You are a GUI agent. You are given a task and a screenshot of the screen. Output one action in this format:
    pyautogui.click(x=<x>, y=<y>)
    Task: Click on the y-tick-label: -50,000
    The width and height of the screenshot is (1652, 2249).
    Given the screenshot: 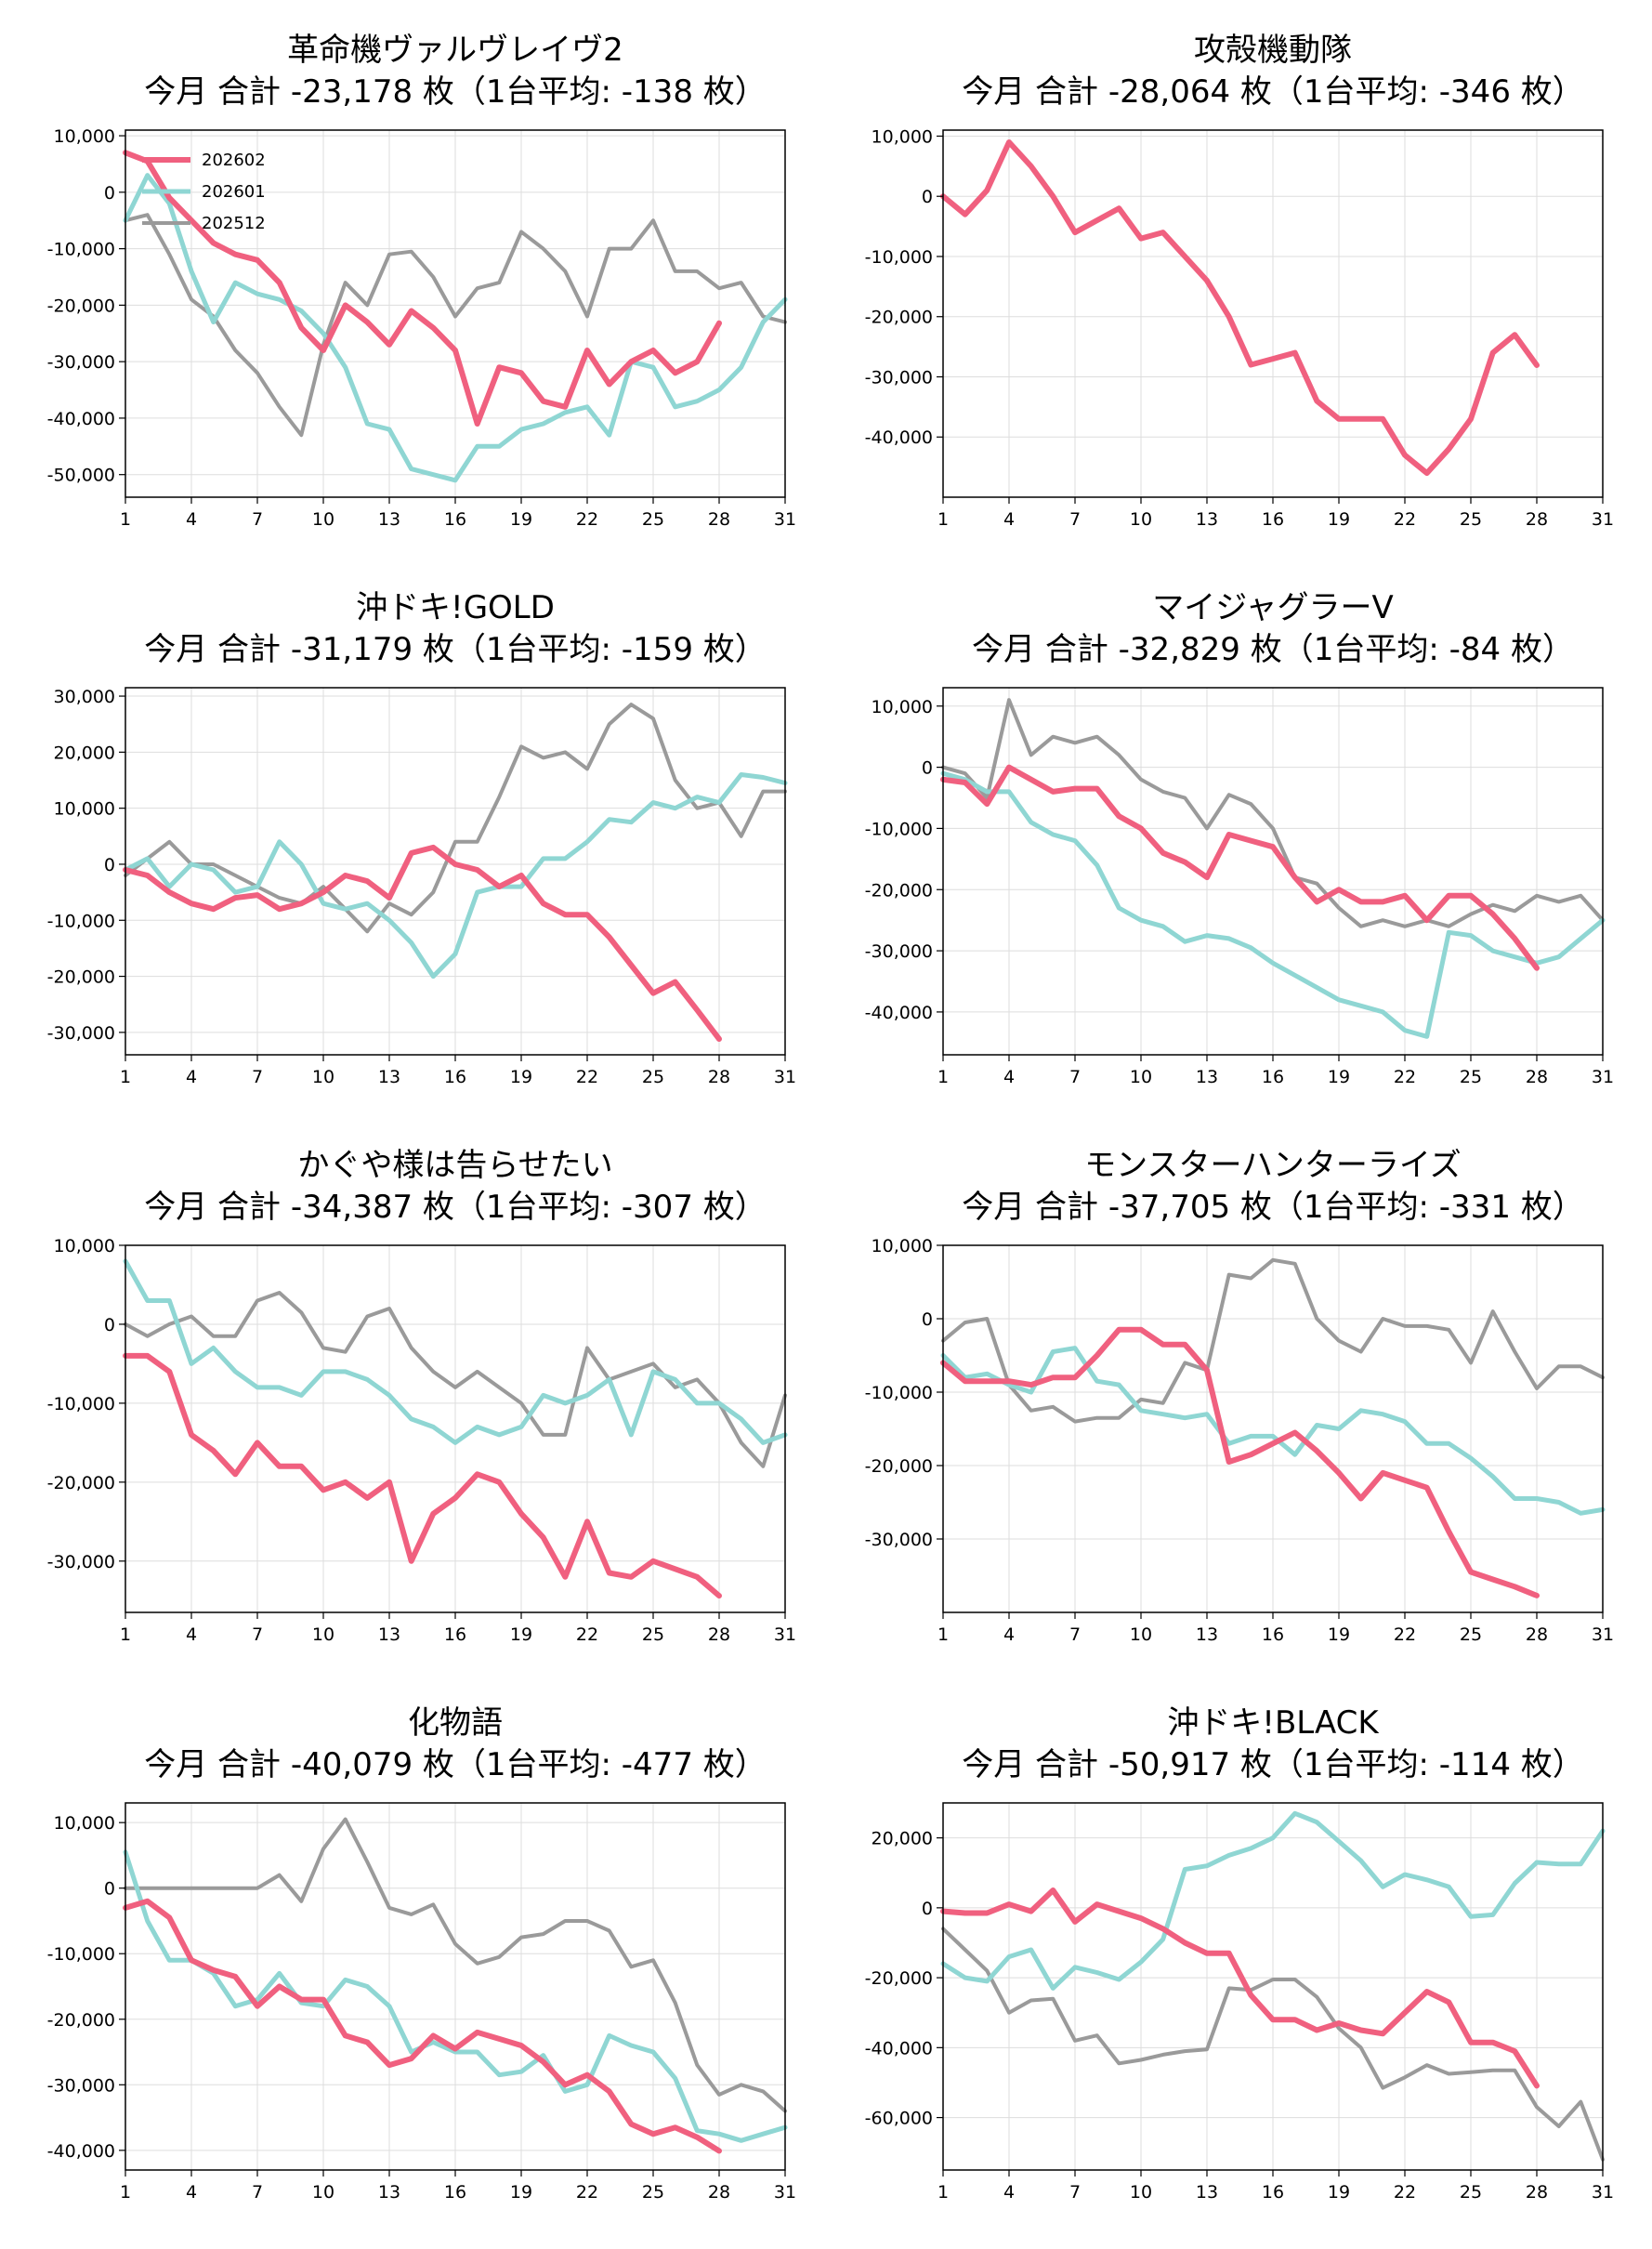 What is the action you would take?
    pyautogui.click(x=81, y=476)
    